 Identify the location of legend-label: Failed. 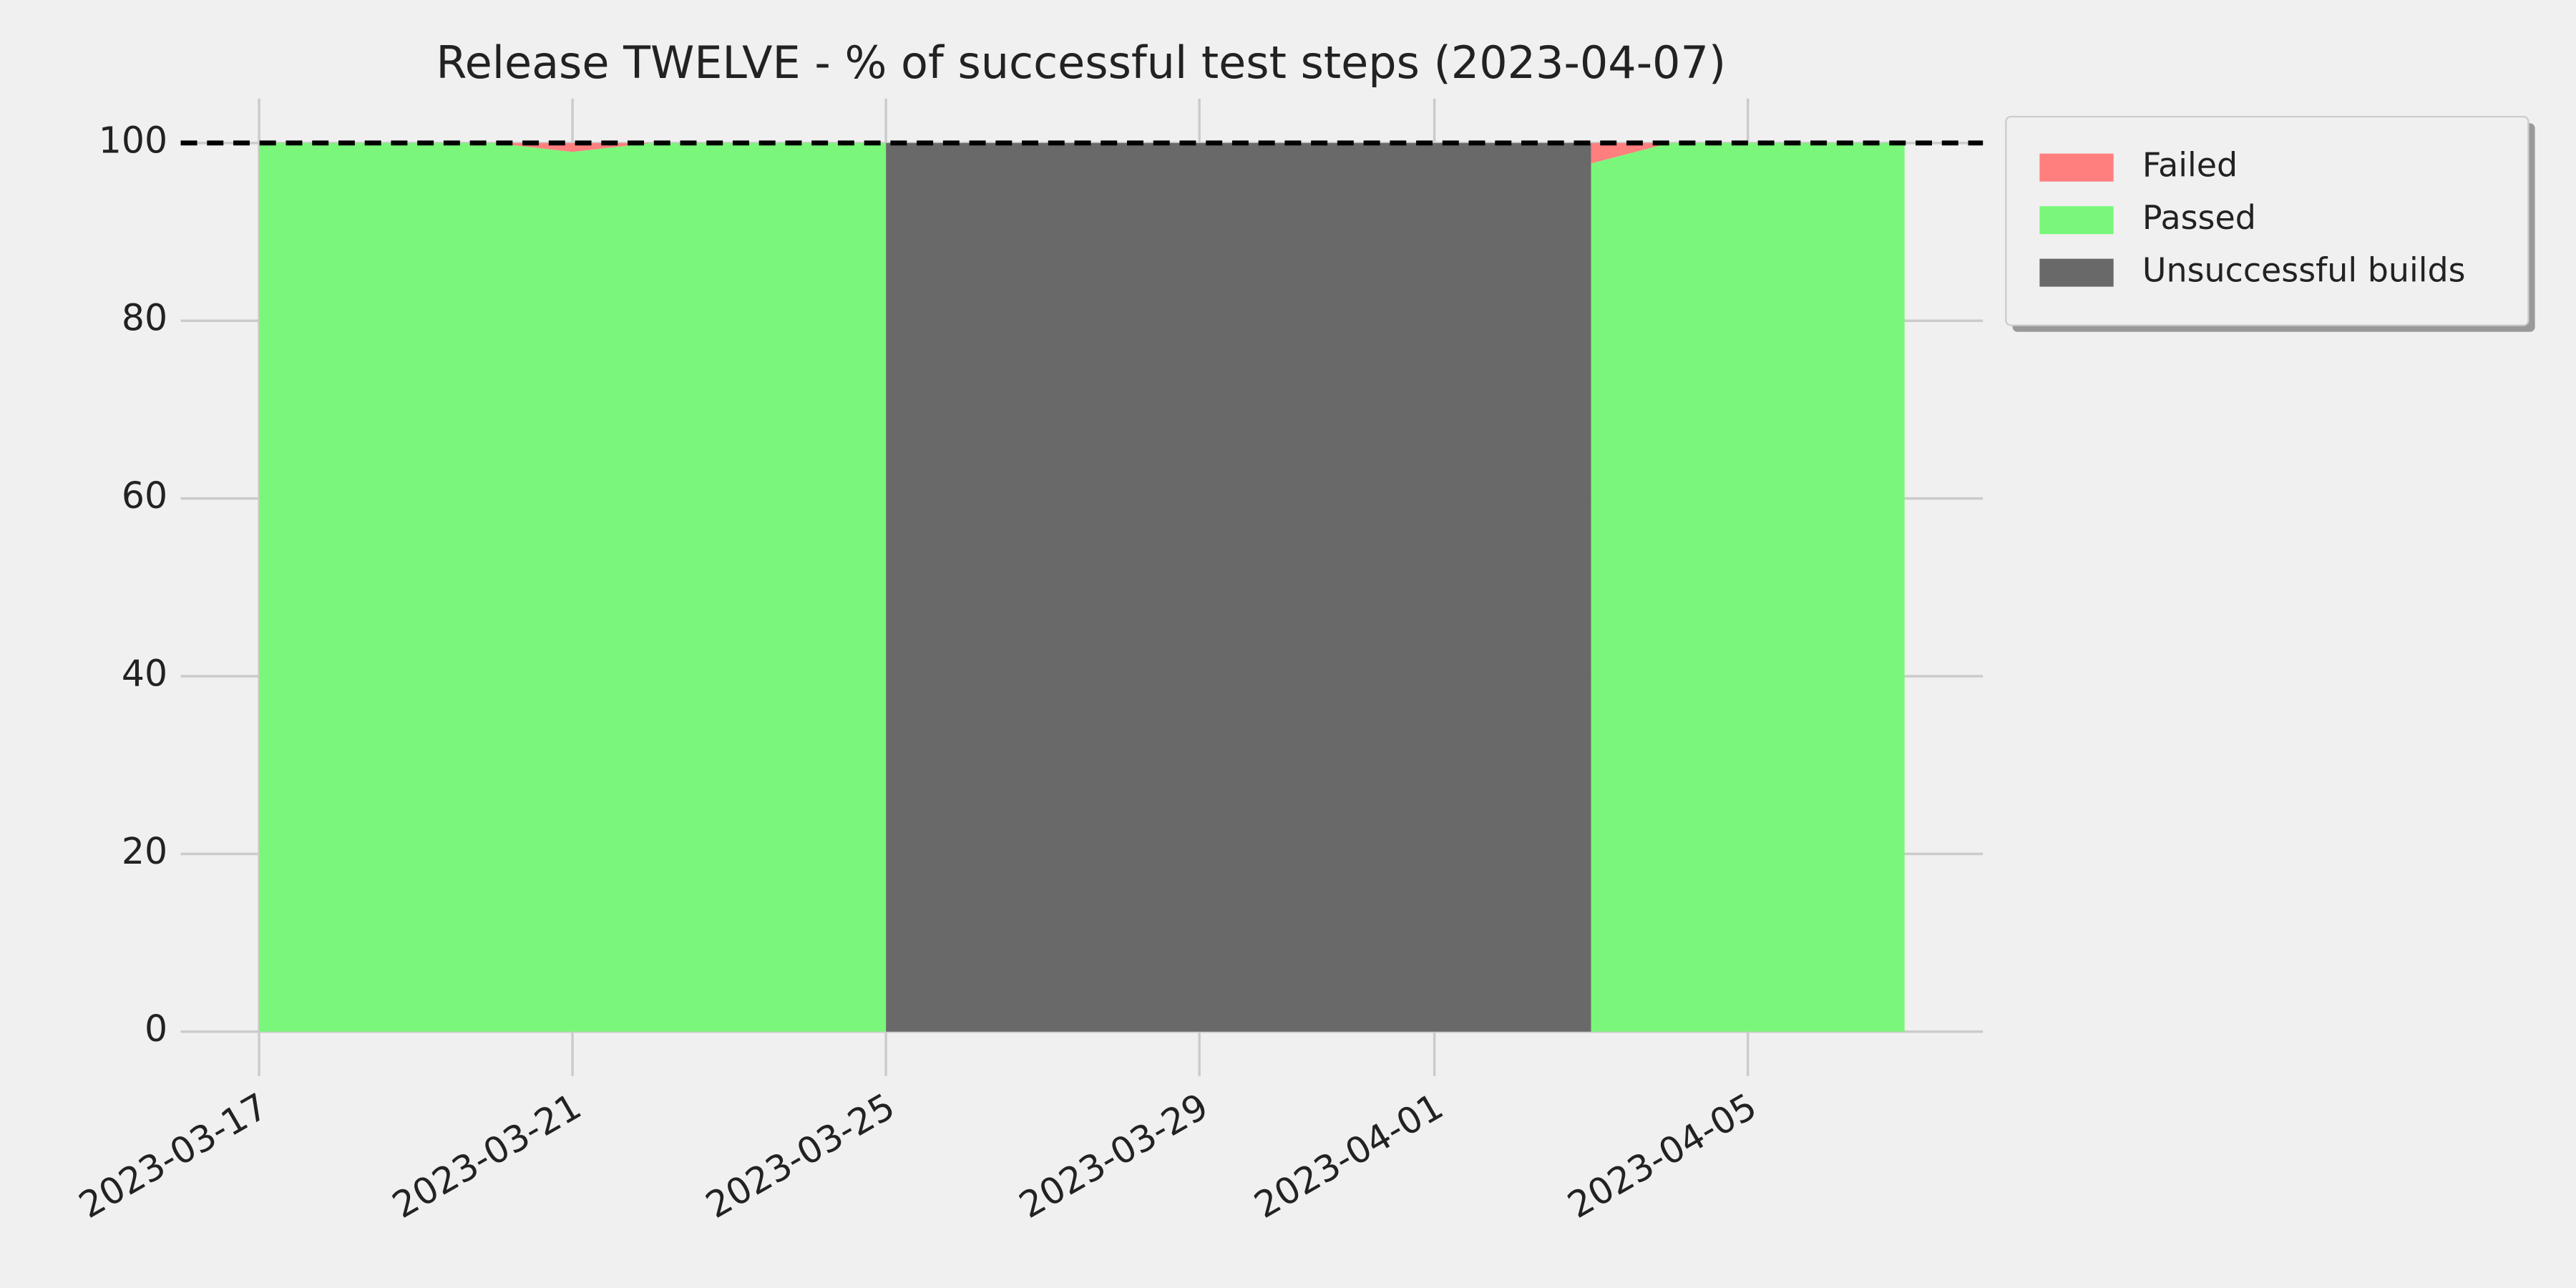
(2190, 165).